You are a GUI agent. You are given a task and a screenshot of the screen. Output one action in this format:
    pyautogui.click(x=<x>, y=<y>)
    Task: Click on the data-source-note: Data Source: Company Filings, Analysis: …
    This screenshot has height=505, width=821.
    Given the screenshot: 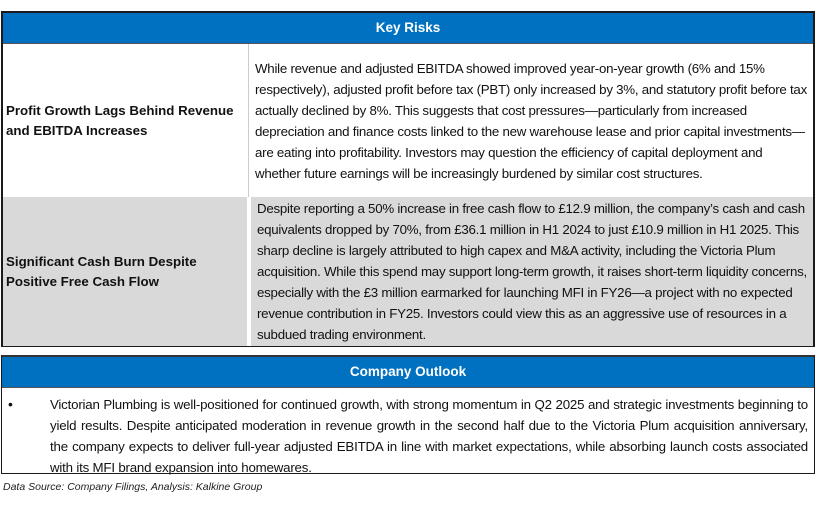 What is the action you would take?
    pyautogui.click(x=133, y=487)
    